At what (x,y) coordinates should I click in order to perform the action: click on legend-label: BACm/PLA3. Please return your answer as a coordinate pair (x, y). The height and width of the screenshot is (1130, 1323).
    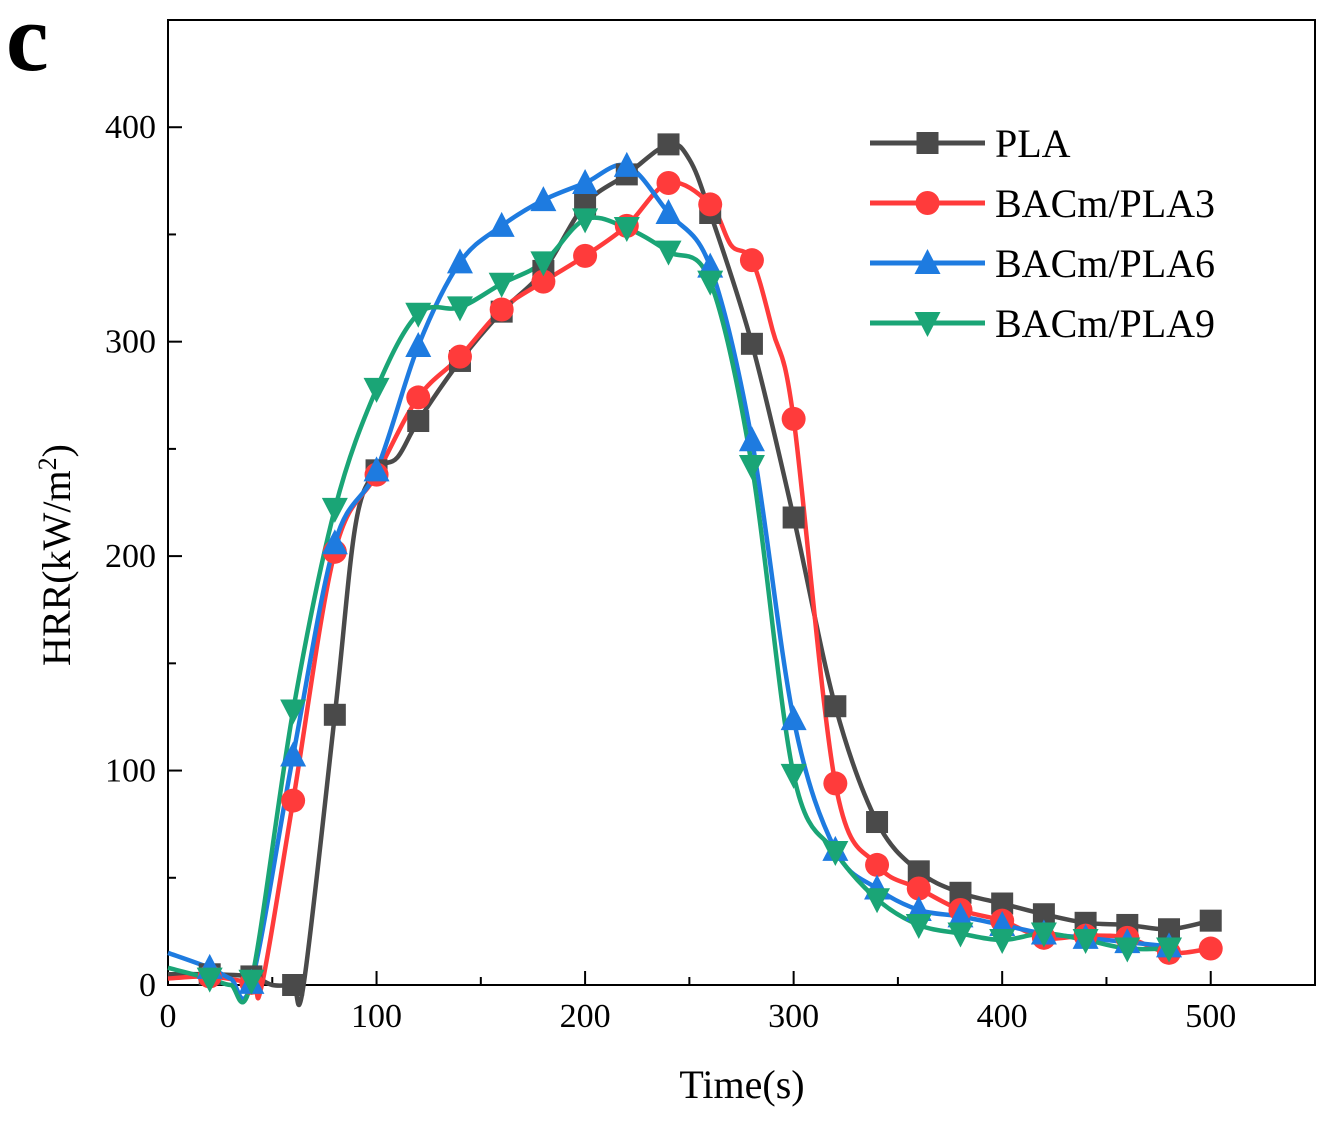
    Looking at the image, I should click on (1105, 203).